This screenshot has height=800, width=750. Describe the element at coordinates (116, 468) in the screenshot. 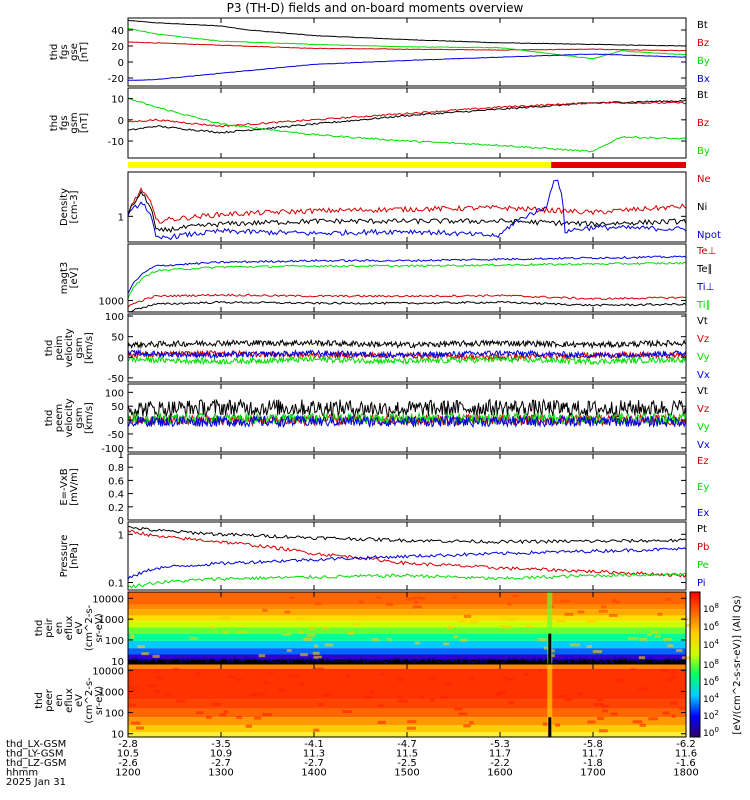

I see `y-tick-label: 0.8` at that location.